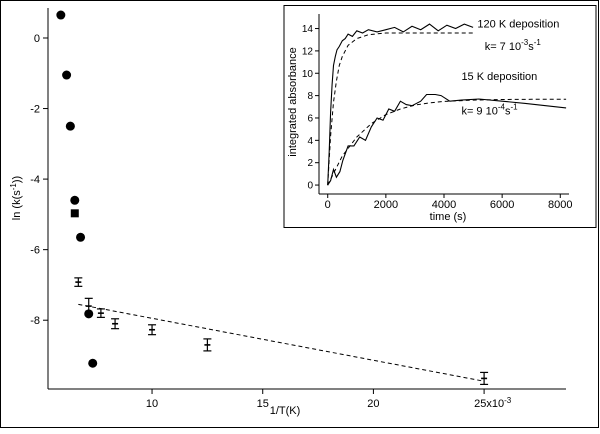  Describe the element at coordinates (17, 179) in the screenshot. I see `main-y-title-close: ))` at that location.